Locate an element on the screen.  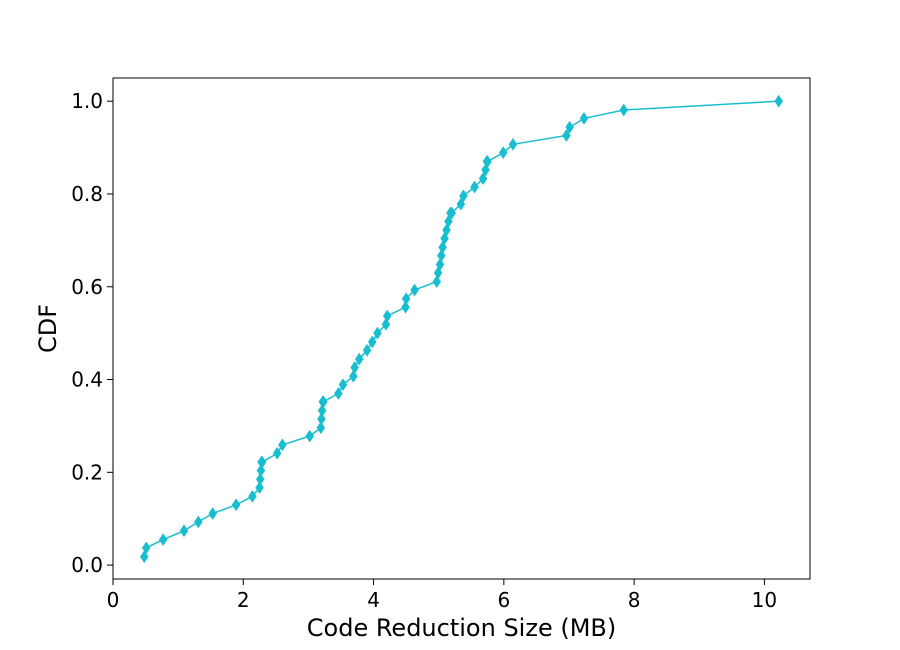
y-tick-label: 0.4 is located at coordinates (87, 380).